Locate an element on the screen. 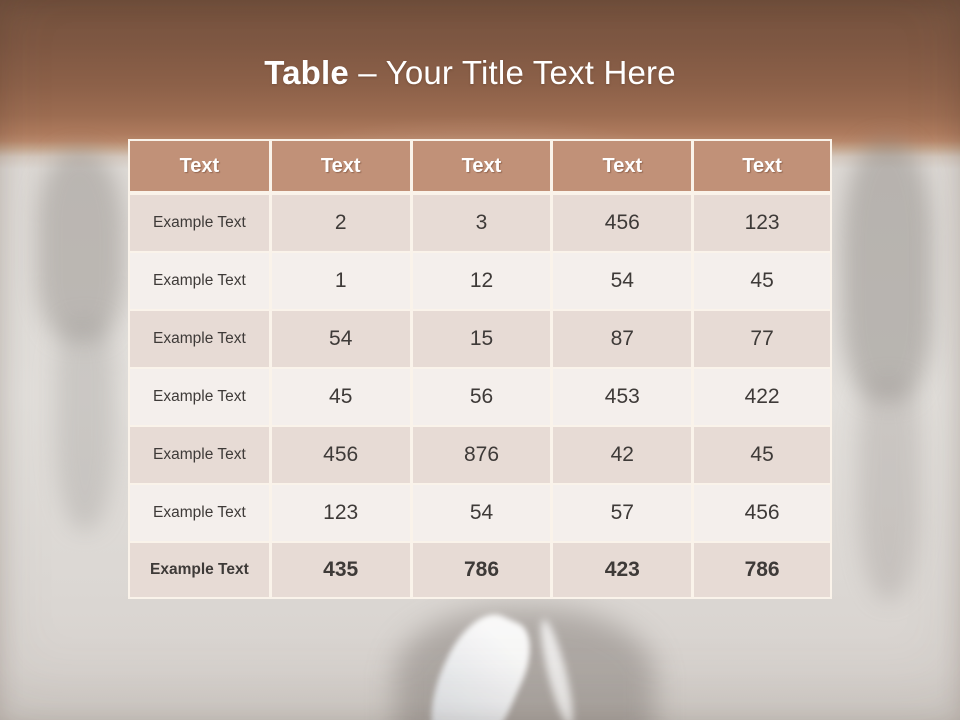  value-cell: 87 is located at coordinates (621, 338).